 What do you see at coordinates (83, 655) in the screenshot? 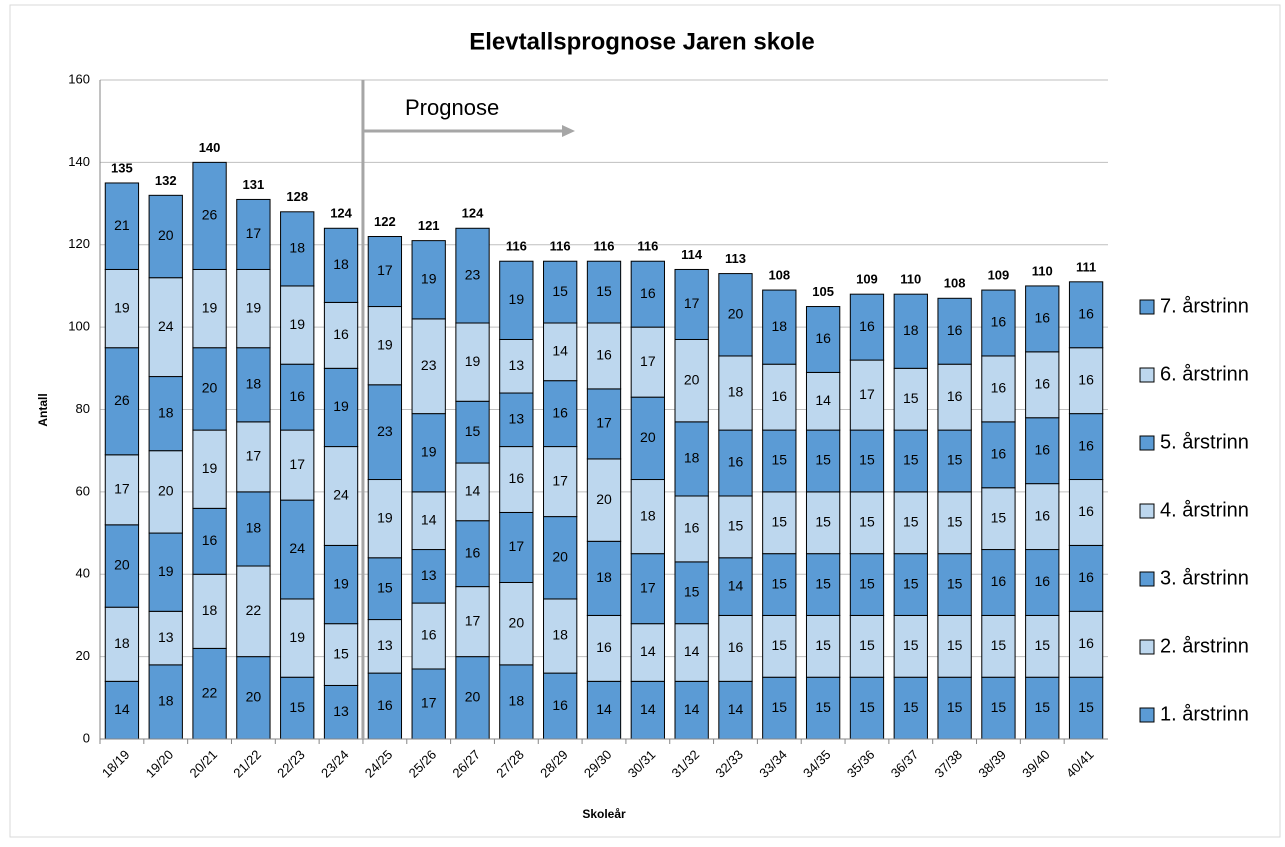
I see `y-tick-label: 20` at bounding box center [83, 655].